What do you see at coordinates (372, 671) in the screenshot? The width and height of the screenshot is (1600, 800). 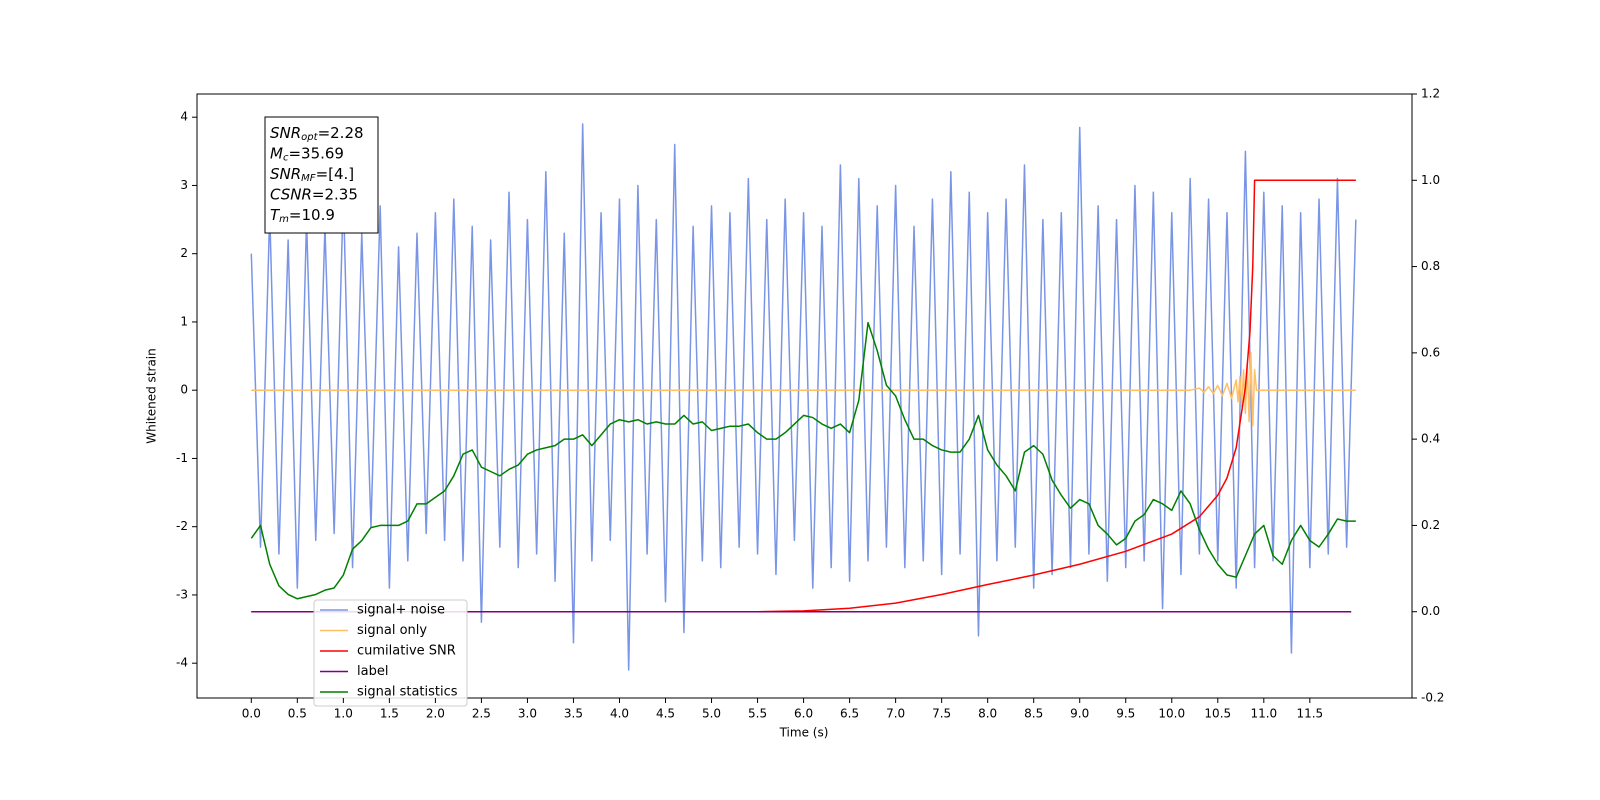 I see `legend-label: label` at bounding box center [372, 671].